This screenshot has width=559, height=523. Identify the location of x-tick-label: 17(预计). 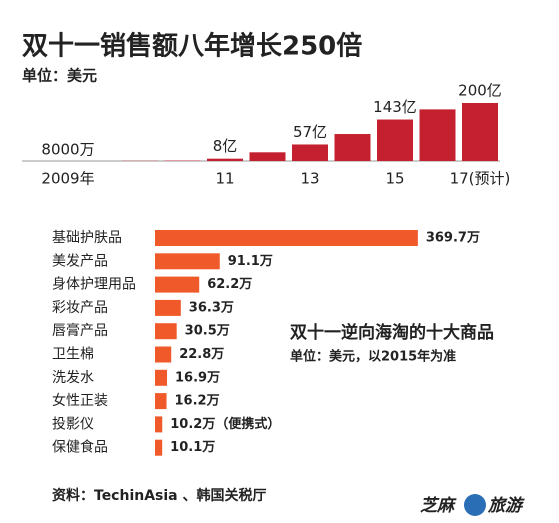
(480, 179).